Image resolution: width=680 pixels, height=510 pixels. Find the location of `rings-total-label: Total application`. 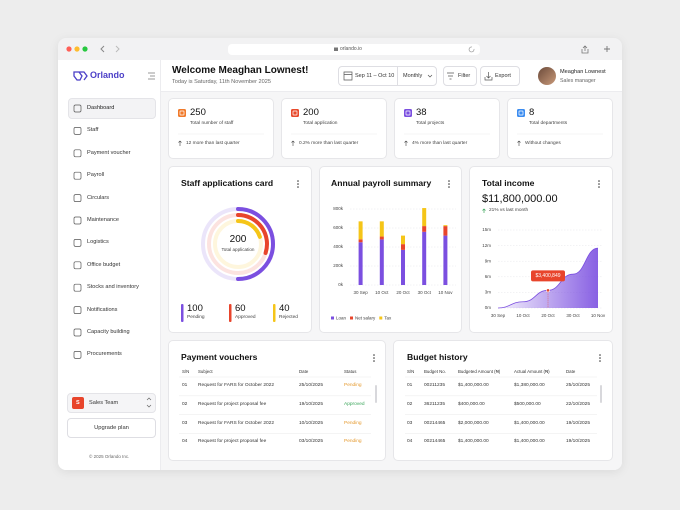

rings-total-label: Total application is located at coordinates (238, 249).